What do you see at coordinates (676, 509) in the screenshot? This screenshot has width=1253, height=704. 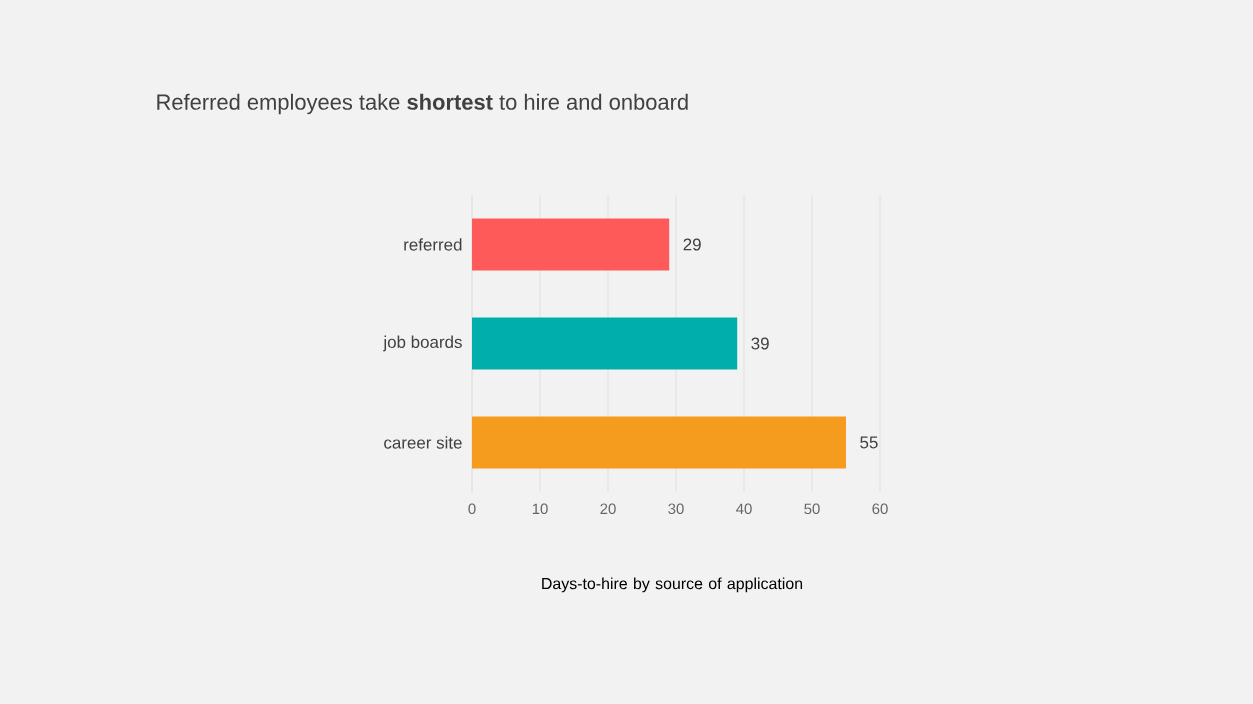 I see `x-tick-label: 30` at bounding box center [676, 509].